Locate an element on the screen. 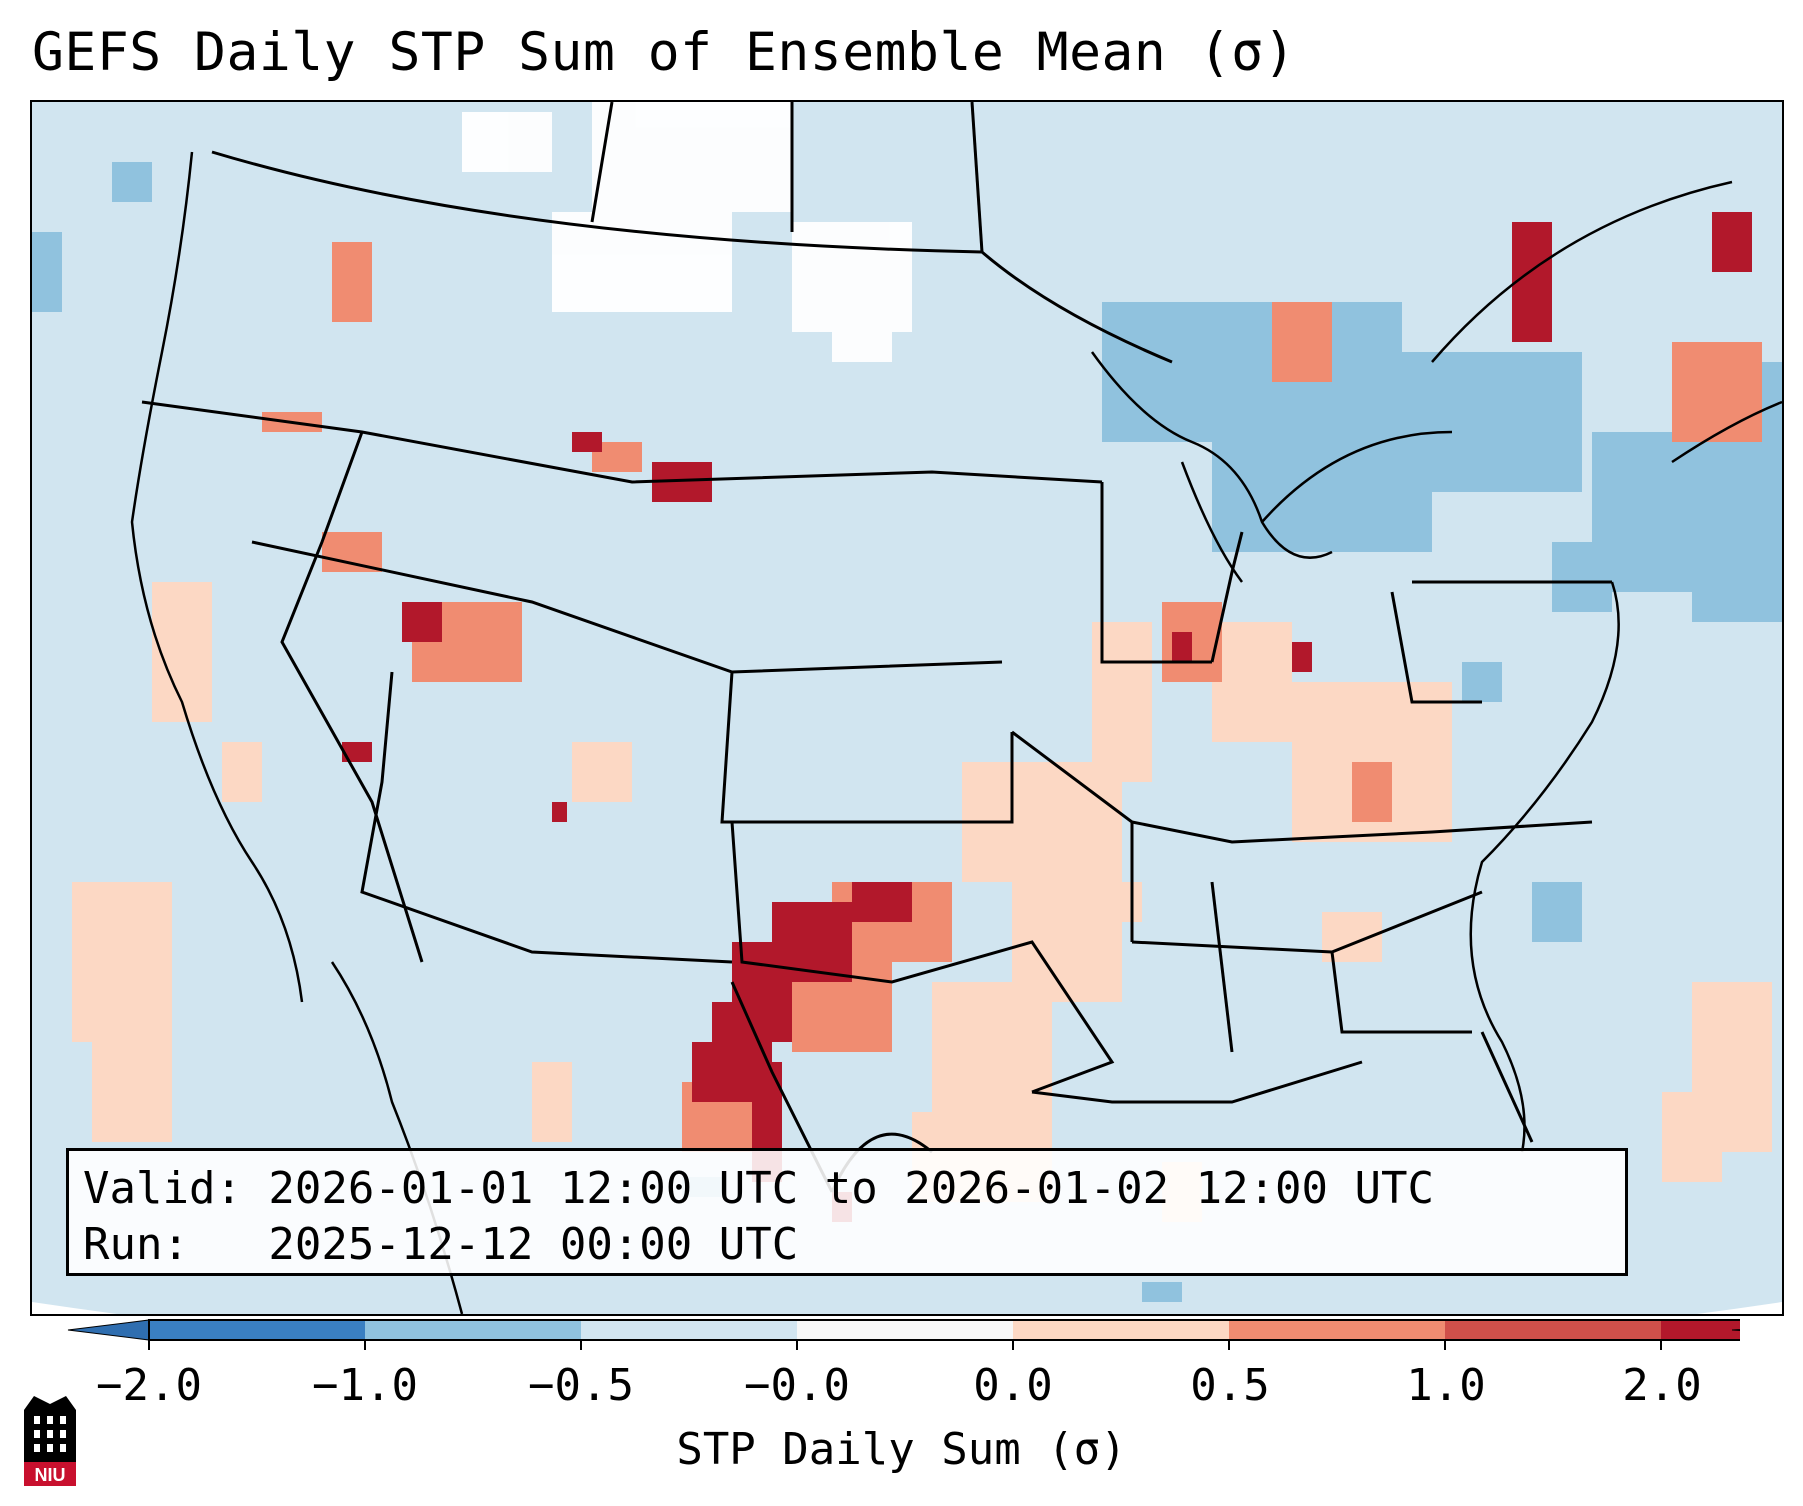 The width and height of the screenshot is (1803, 1506). tick-label: −0.5 is located at coordinates (581, 1385).